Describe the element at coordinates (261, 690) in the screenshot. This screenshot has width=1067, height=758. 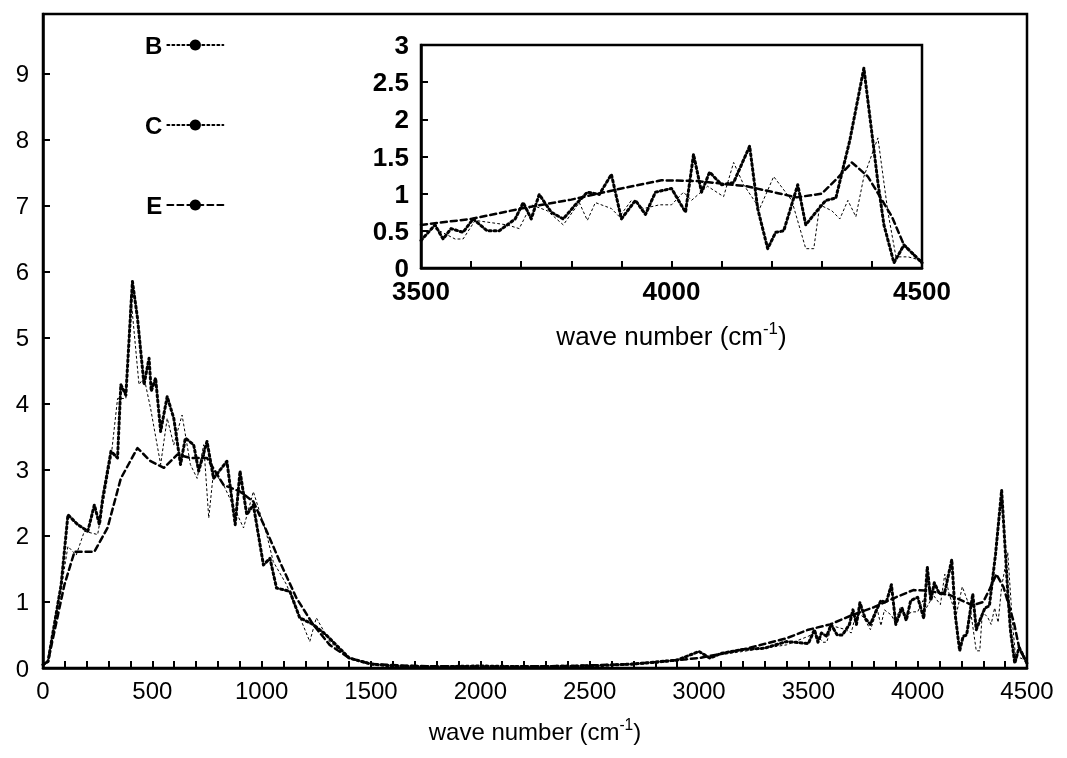
I see `x-tick-label: 1000` at that location.